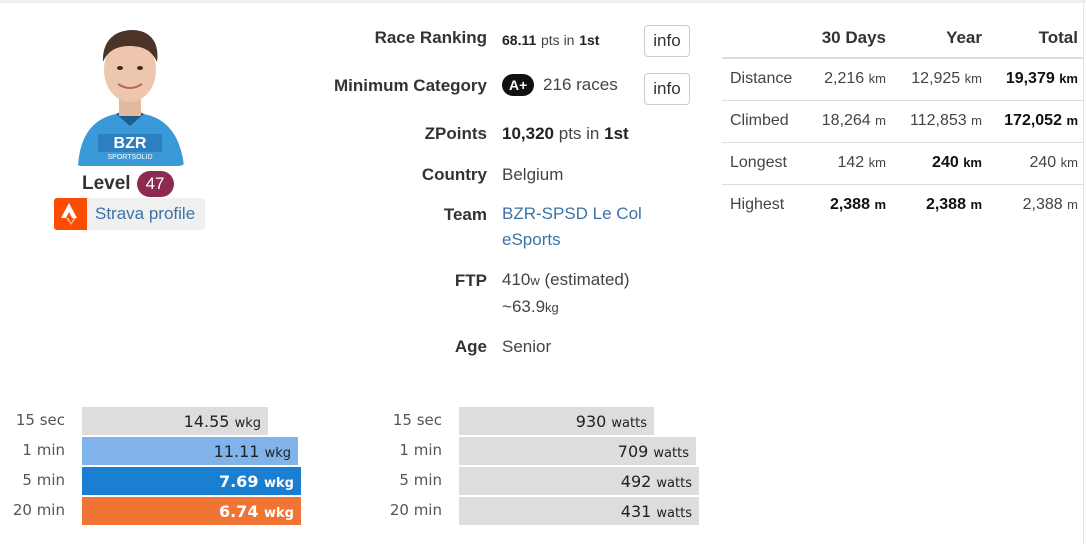 Image resolution: width=1086 pixels, height=546 pixels. What do you see at coordinates (410, 85) in the screenshot?
I see `min-category-label: Minimum Category` at bounding box center [410, 85].